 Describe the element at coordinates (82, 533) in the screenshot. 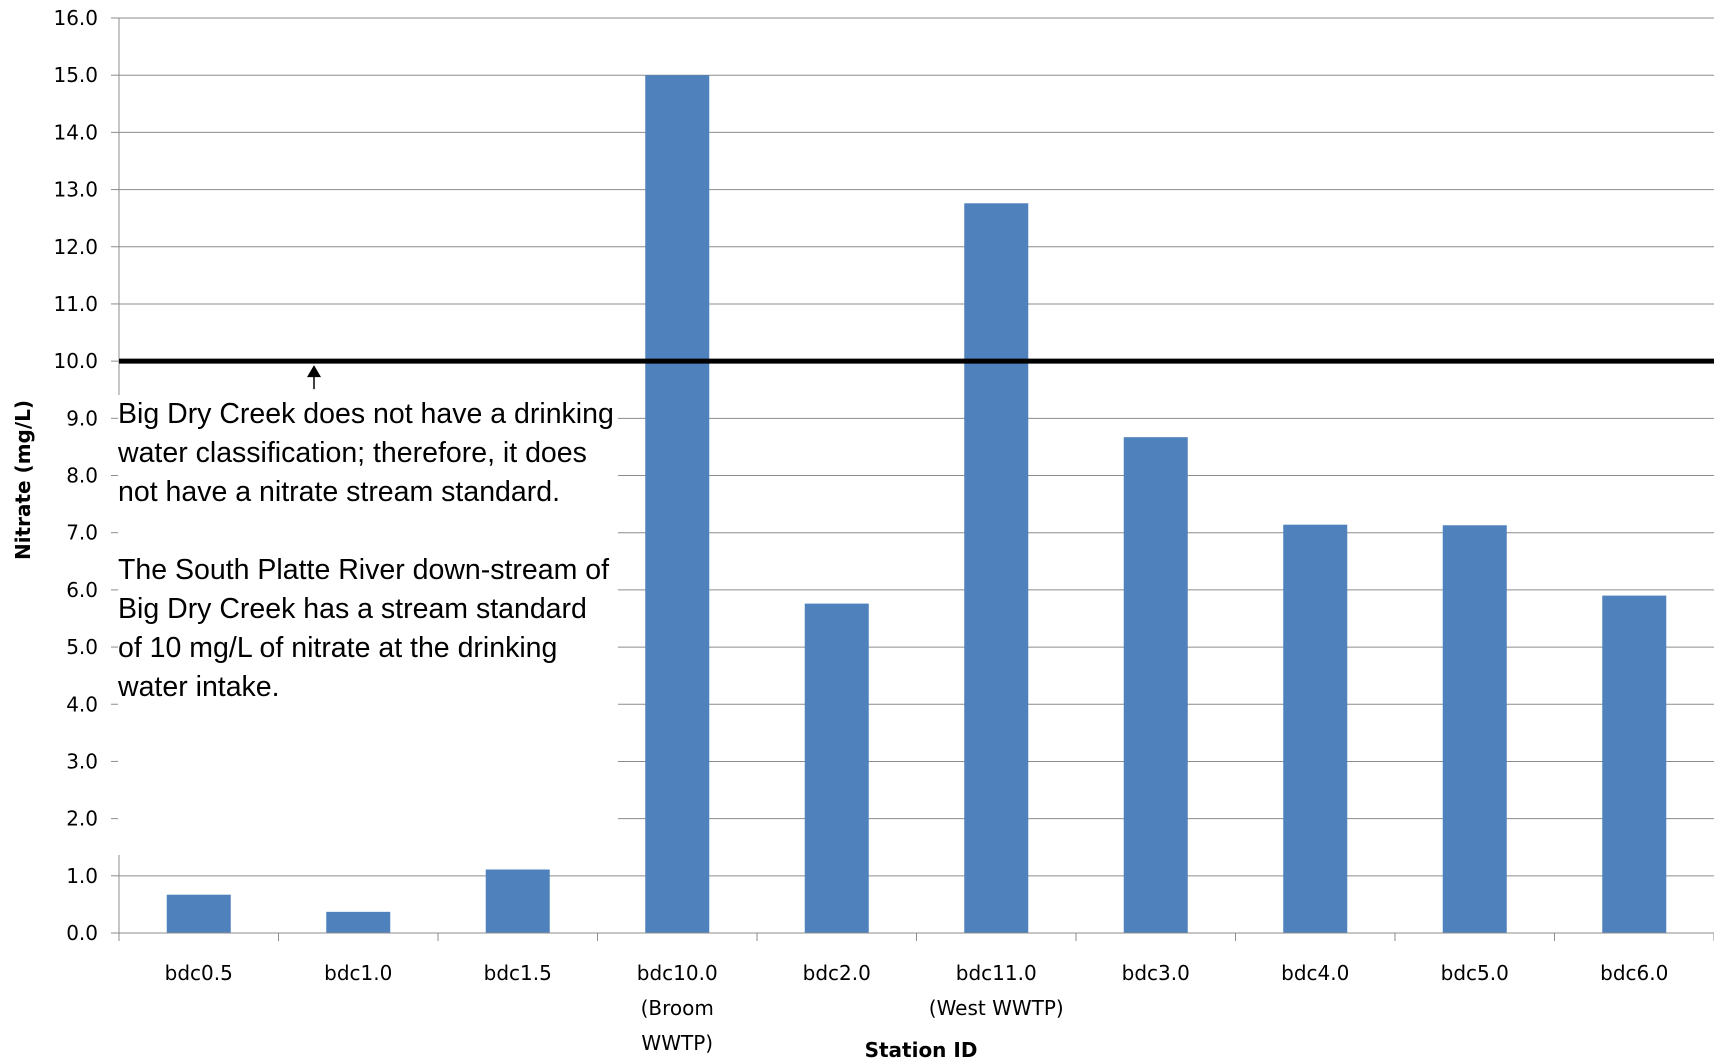

I see `y-tick-label: 7.0` at that location.